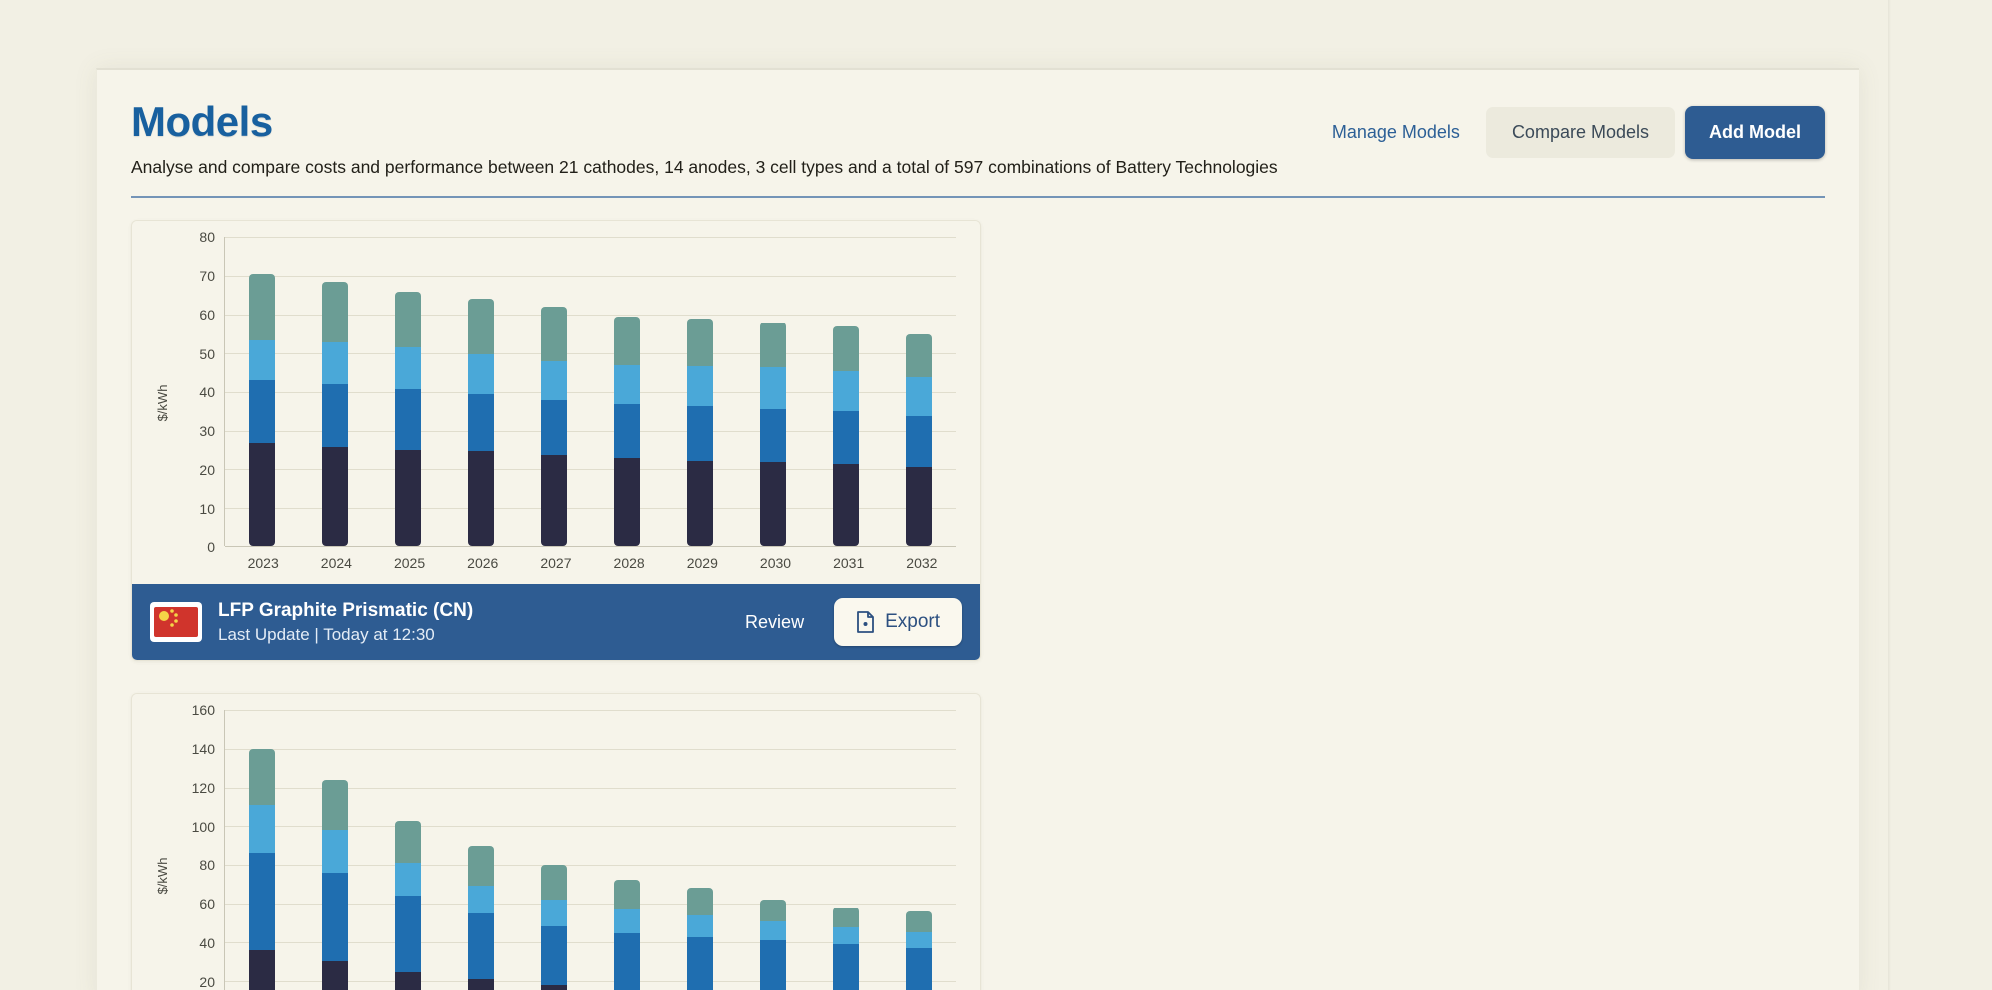 This screenshot has width=1992, height=990. What do you see at coordinates (207, 431) in the screenshot?
I see `y-axis-tick-label: 30` at bounding box center [207, 431].